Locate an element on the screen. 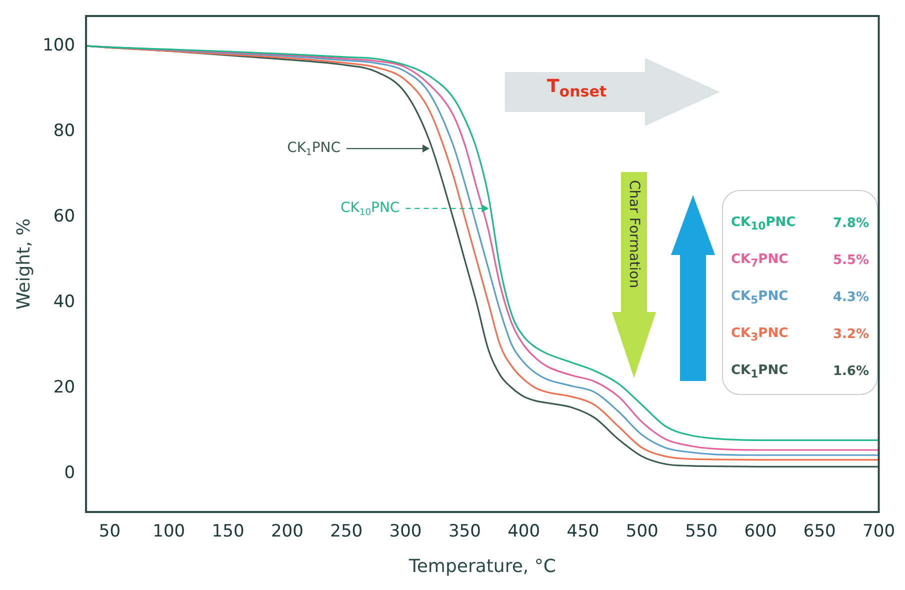 The width and height of the screenshot is (905, 590). x-tick-label: 550 is located at coordinates (701, 532).